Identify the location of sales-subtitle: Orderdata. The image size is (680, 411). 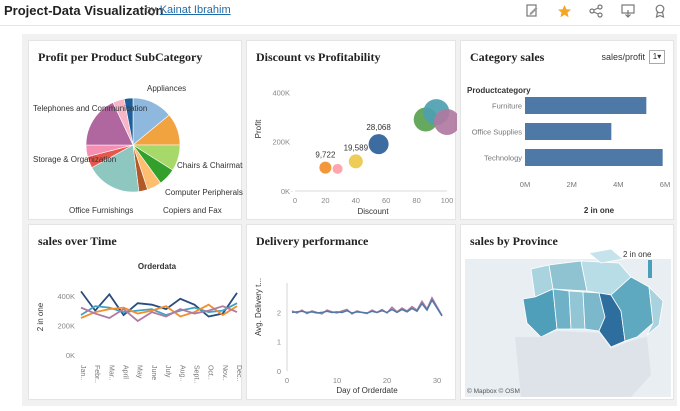
(157, 266).